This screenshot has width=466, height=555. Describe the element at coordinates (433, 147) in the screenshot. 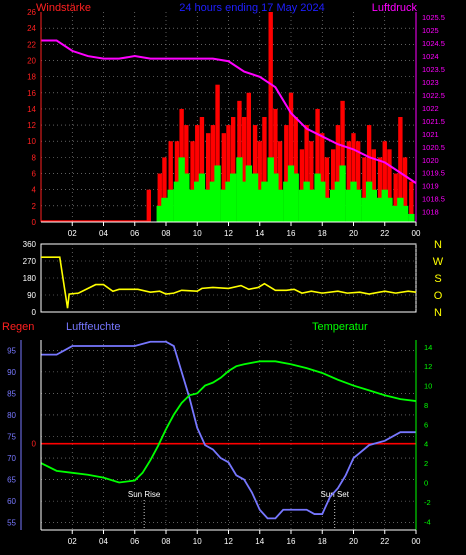

I see `pressure-tick-label: 1020.5` at that location.